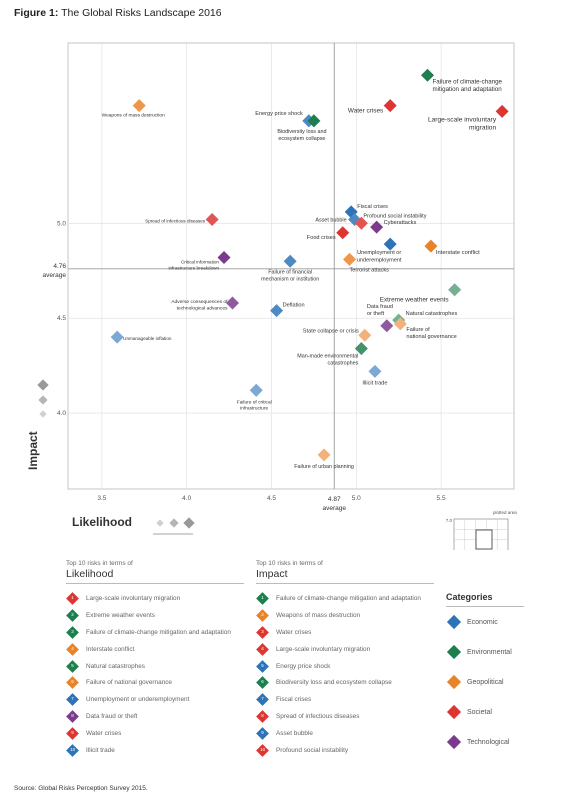 Image resolution: width=568 pixels, height=800 pixels. What do you see at coordinates (370, 270) in the screenshot?
I see `risk-point-label: Terrorist attacks` at bounding box center [370, 270].